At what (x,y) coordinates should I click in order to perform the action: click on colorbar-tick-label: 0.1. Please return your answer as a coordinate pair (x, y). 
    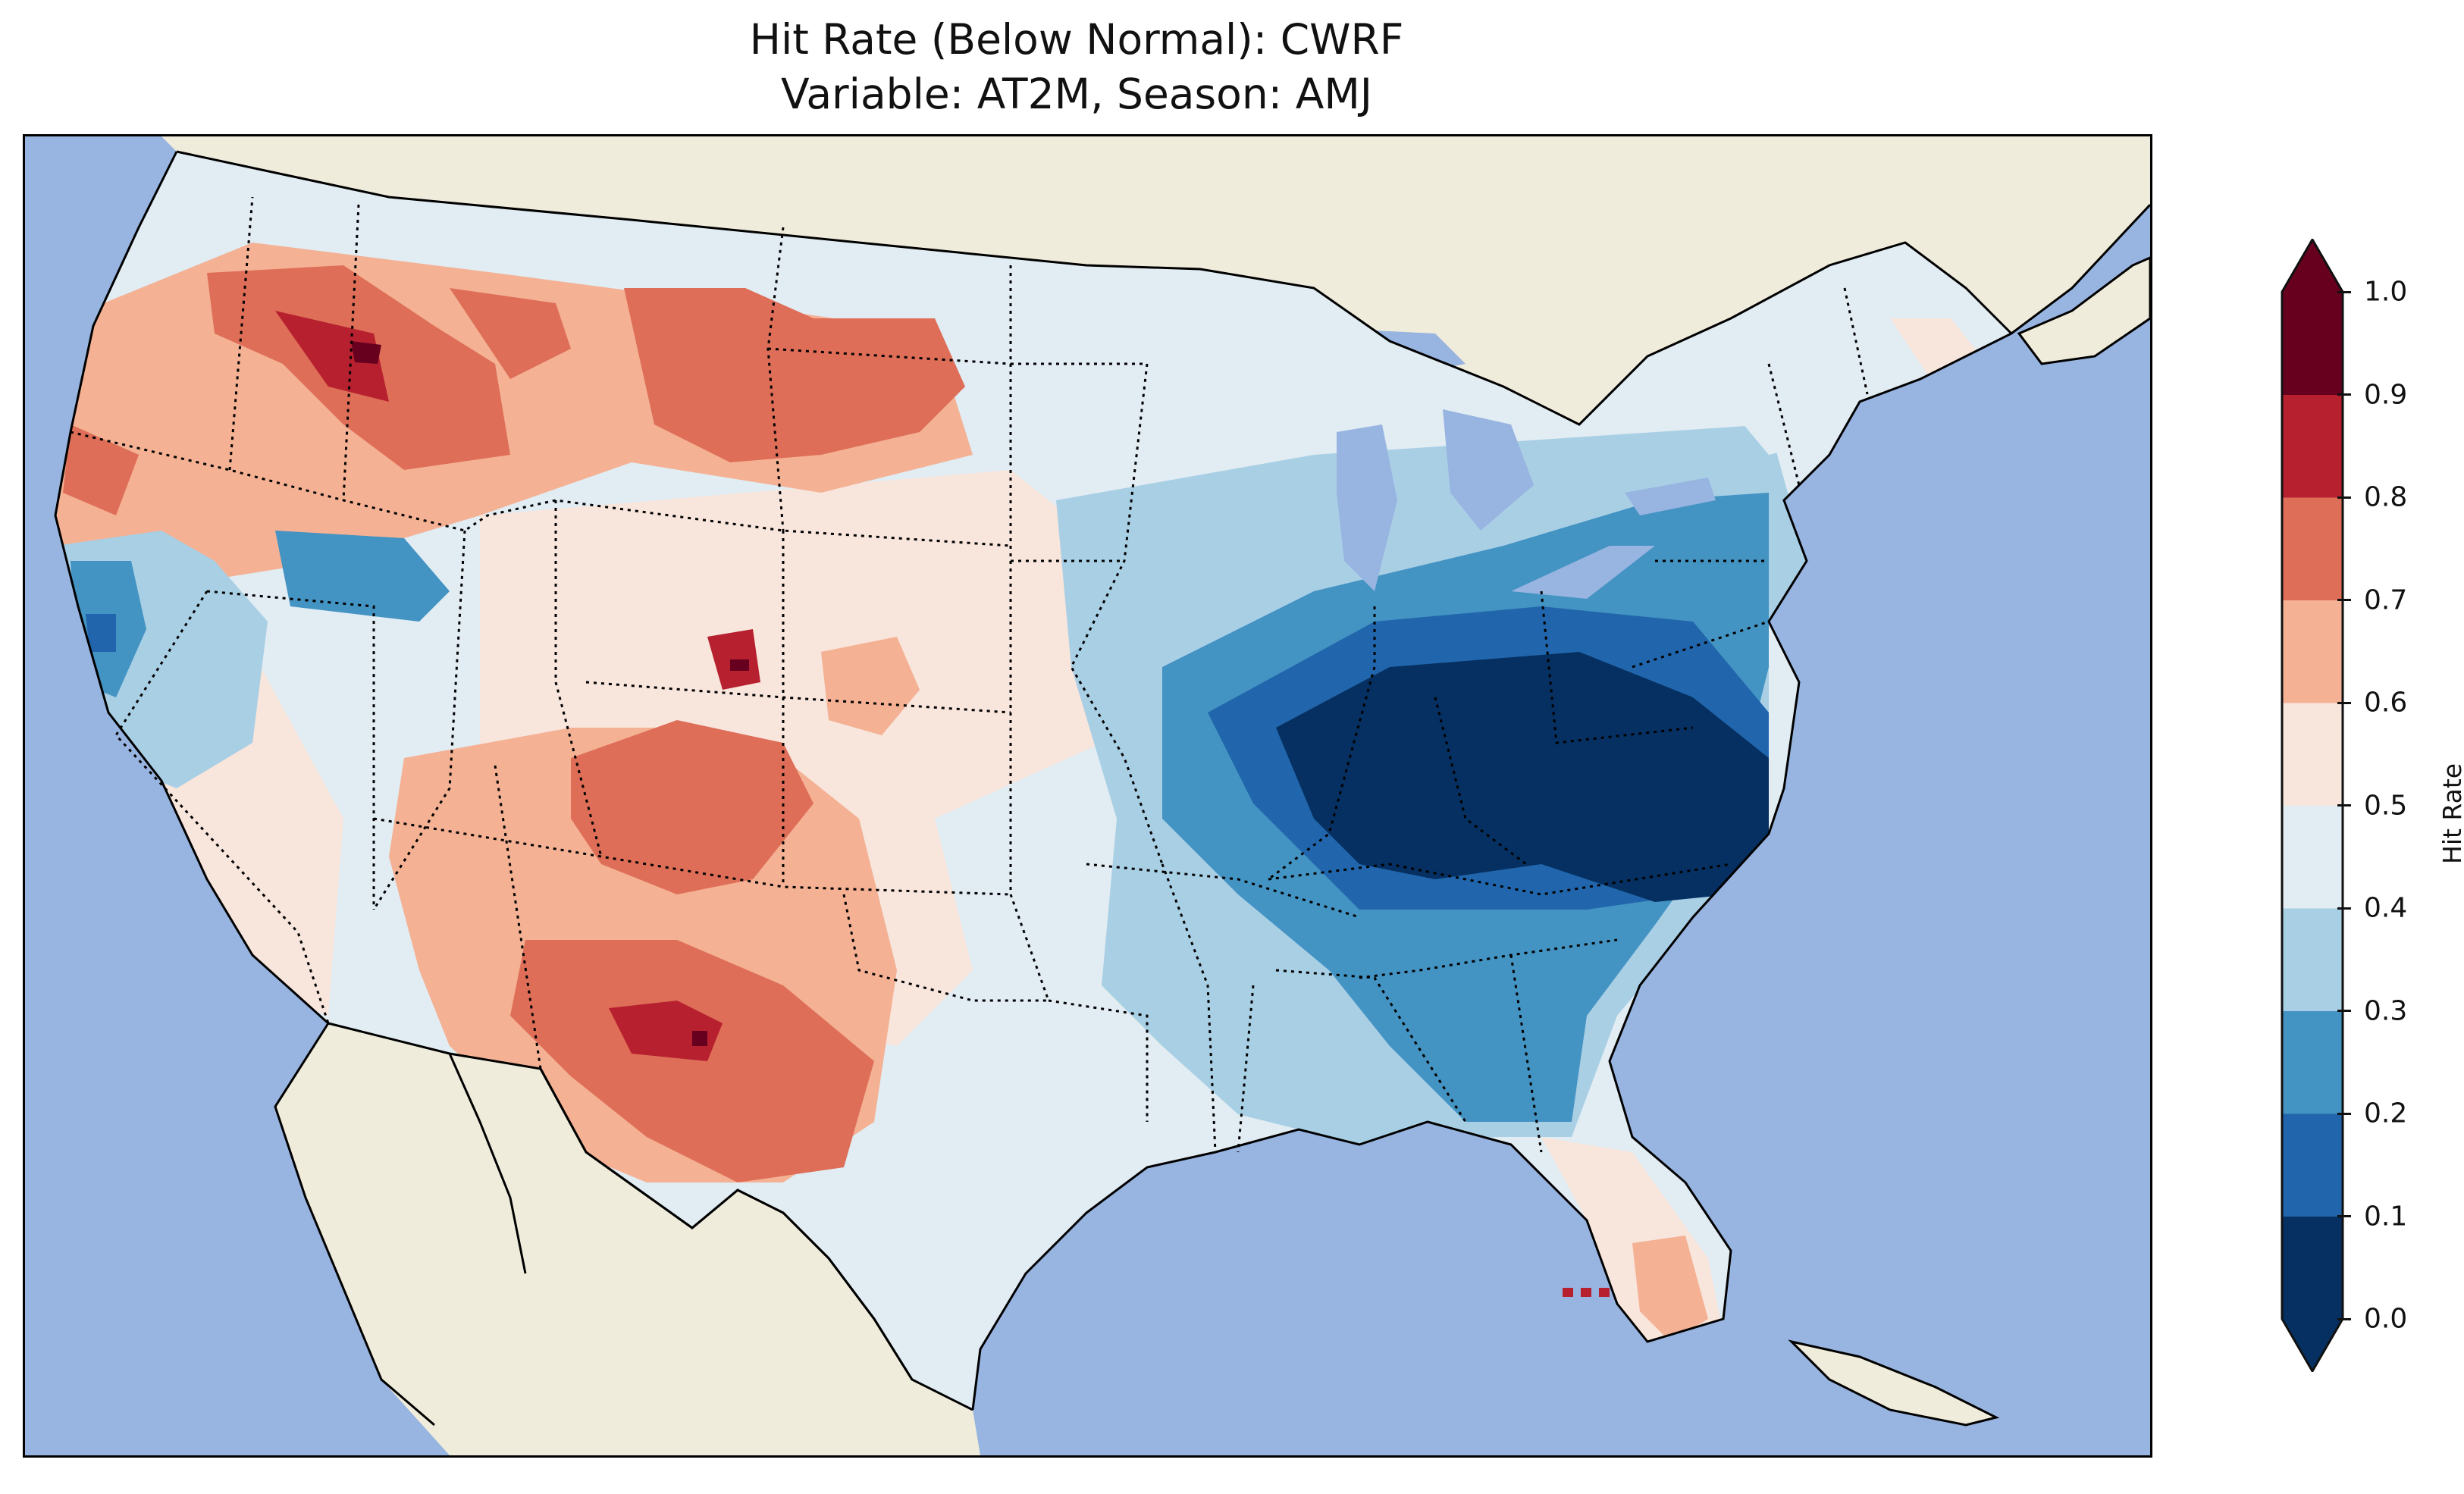
    Looking at the image, I should click on (2386, 1216).